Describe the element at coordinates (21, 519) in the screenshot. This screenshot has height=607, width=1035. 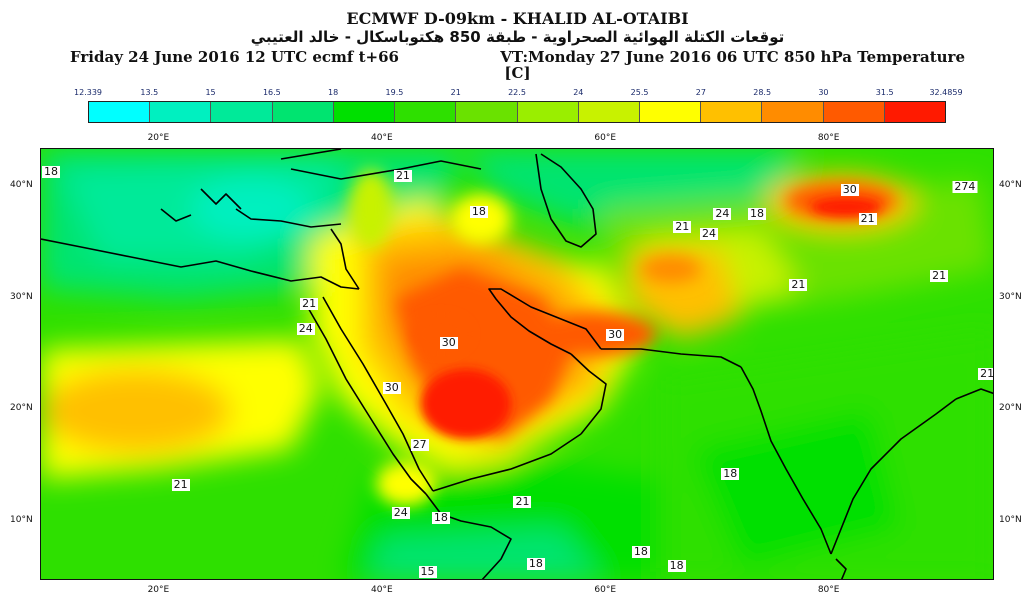
I see `lat-label-left: 10°N` at that location.